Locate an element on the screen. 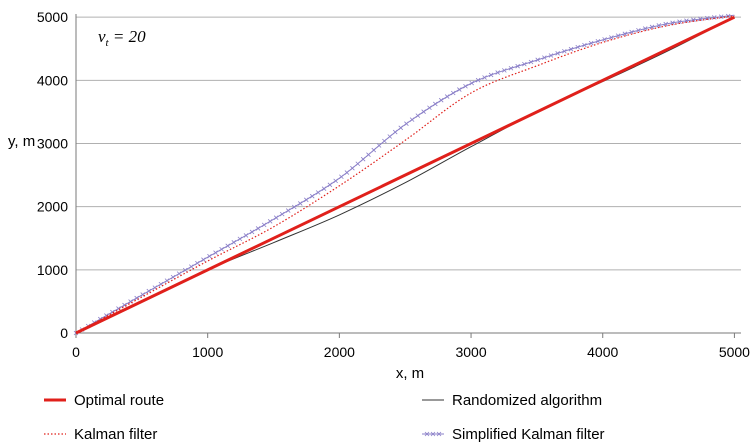 Image resolution: width=751 pixels, height=448 pixels. legend-label-optimal-route: Optimal route is located at coordinates (119, 400).